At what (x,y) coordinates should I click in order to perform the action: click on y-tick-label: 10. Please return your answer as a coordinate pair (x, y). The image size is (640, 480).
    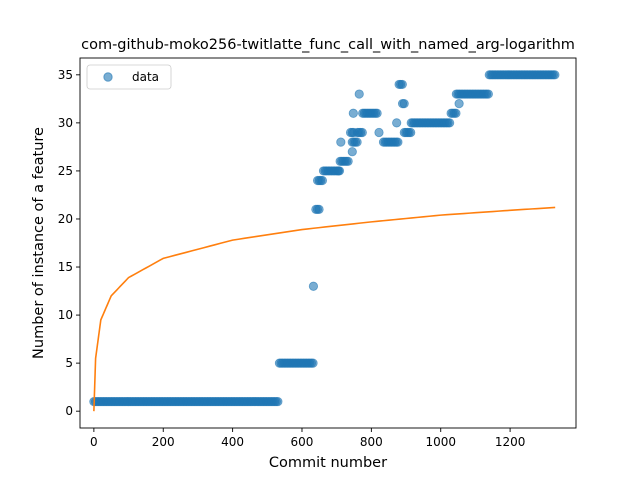
    Looking at the image, I should click on (65, 315).